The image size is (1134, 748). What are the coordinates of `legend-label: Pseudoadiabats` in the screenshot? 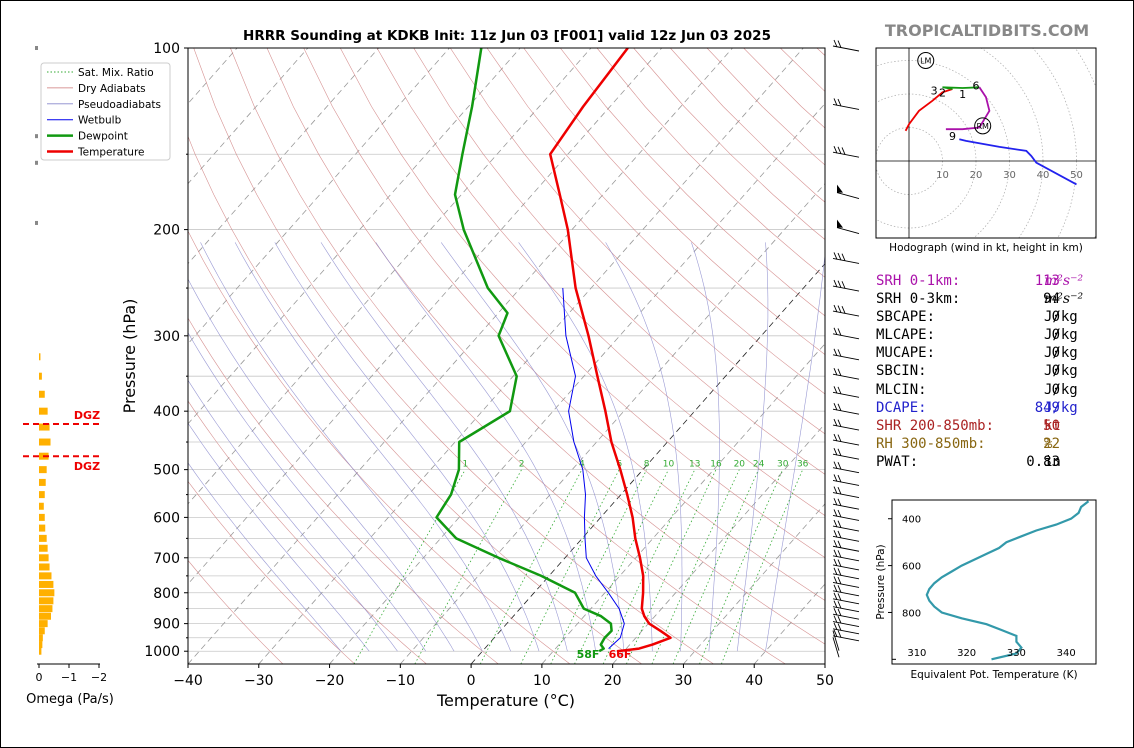 It's located at (119, 105).